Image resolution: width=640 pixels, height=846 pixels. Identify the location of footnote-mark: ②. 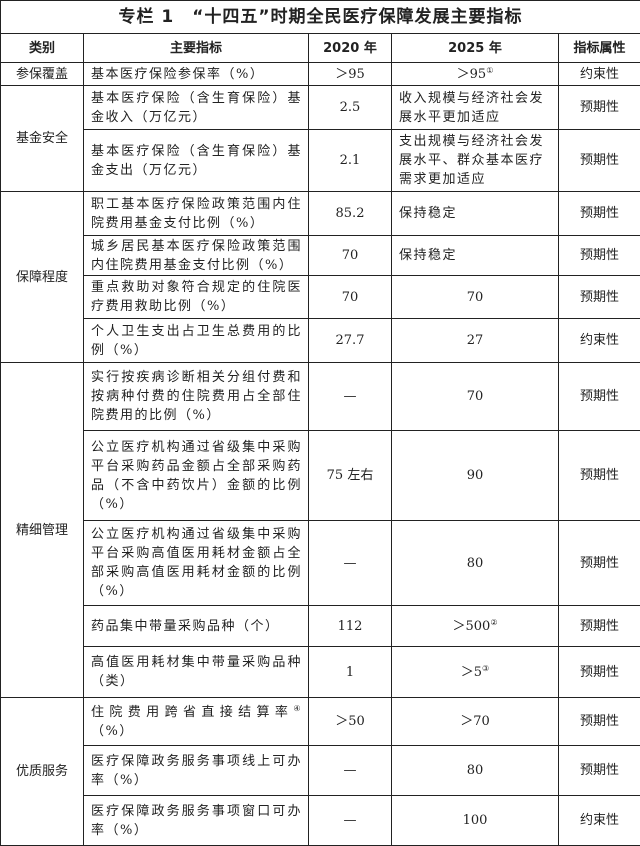
(493, 622).